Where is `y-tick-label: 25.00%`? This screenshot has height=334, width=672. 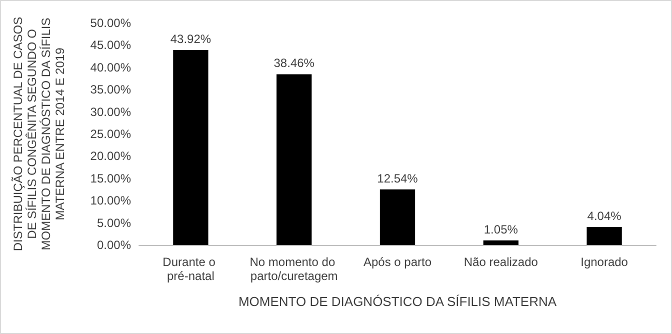
y-tick-label: 25.00% is located at coordinates (111, 134).